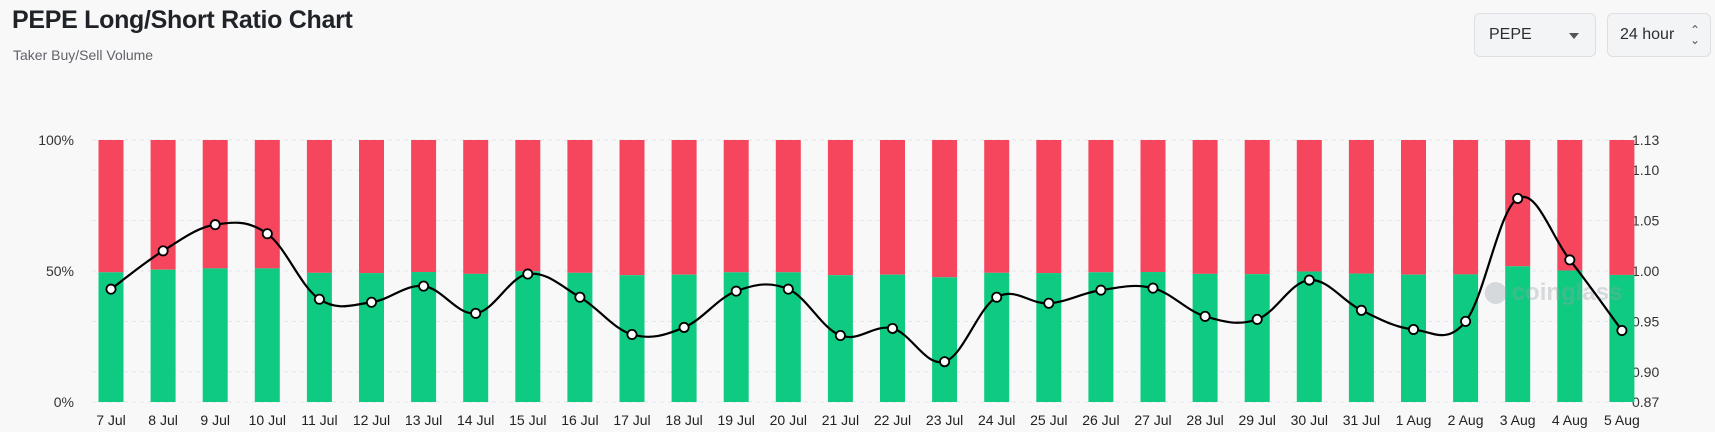 This screenshot has height=432, width=1715. What do you see at coordinates (267, 420) in the screenshot?
I see `x-tick-label: 10 Jul` at bounding box center [267, 420].